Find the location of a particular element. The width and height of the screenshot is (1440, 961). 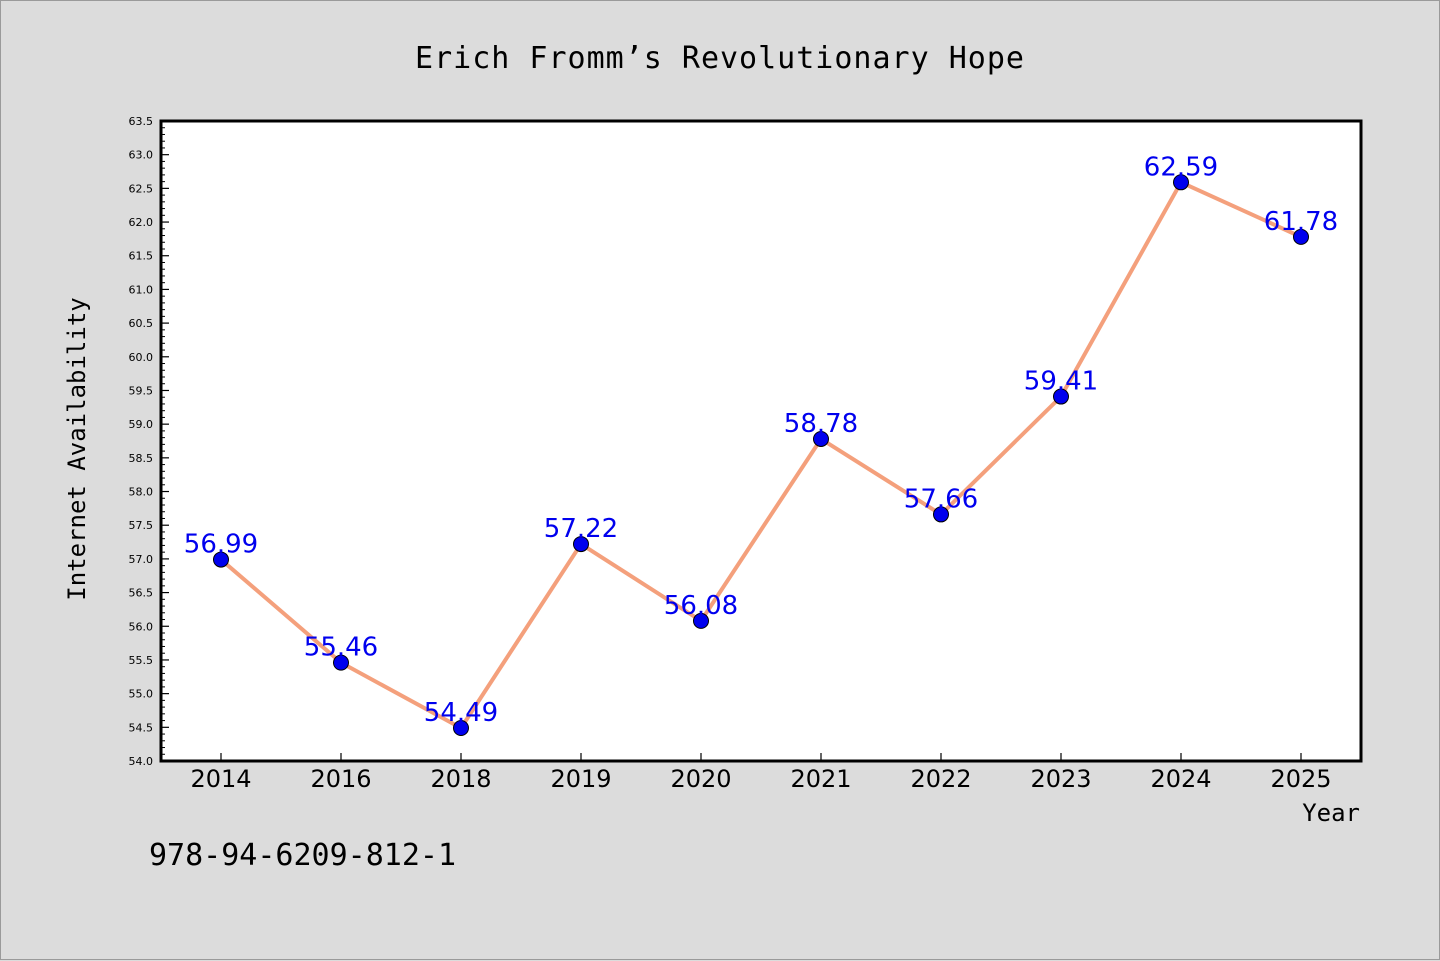

data-value-label: 61.78 is located at coordinates (1301, 222).